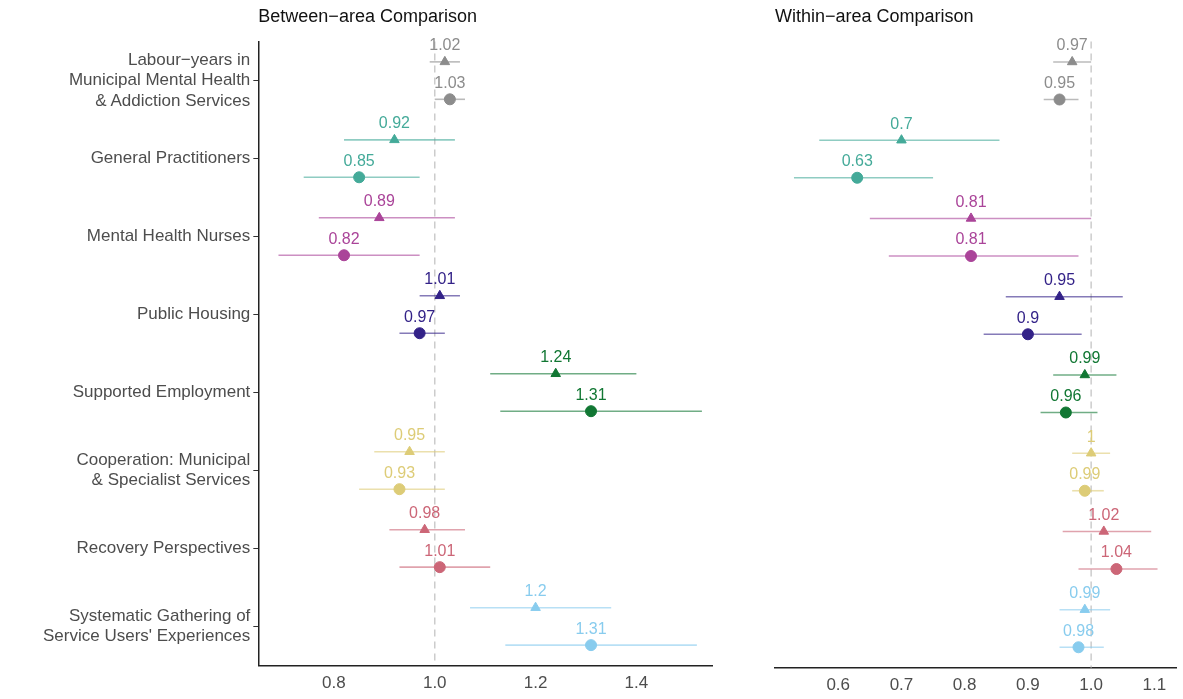 This screenshot has width=1183, height=699. What do you see at coordinates (1028, 685) in the screenshot?
I see `x-tick-label: 0.9` at bounding box center [1028, 685].